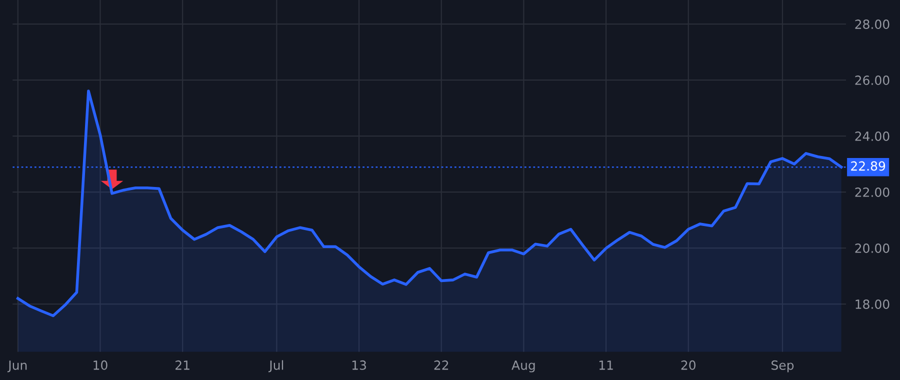  What do you see at coordinates (101, 365) in the screenshot?
I see `x-tick-label: 10` at bounding box center [101, 365].